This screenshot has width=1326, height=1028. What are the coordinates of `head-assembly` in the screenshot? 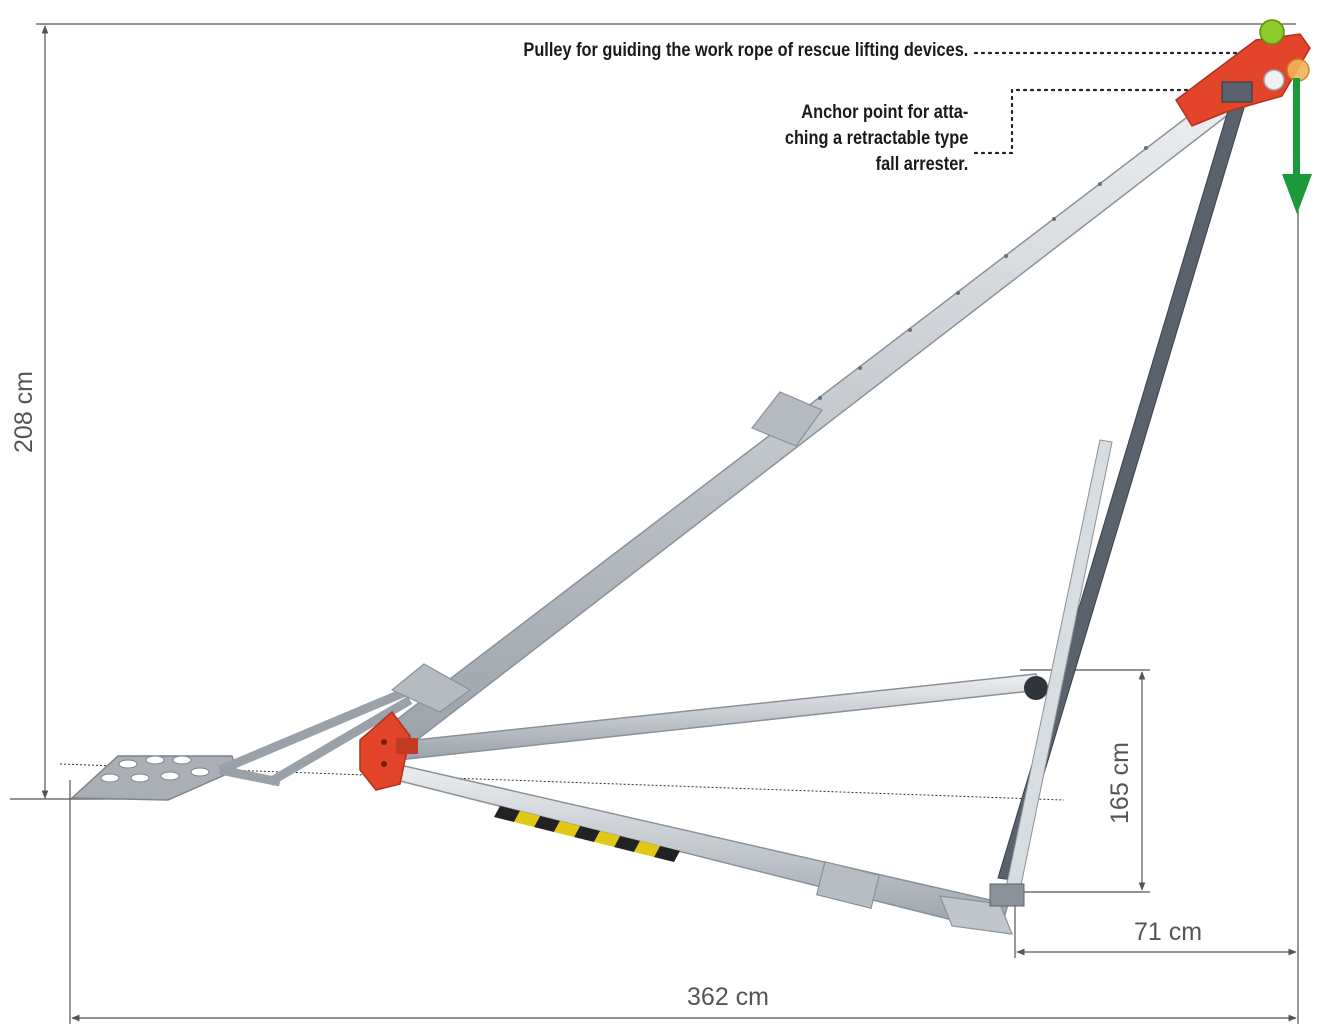 It's located at (1243, 80).